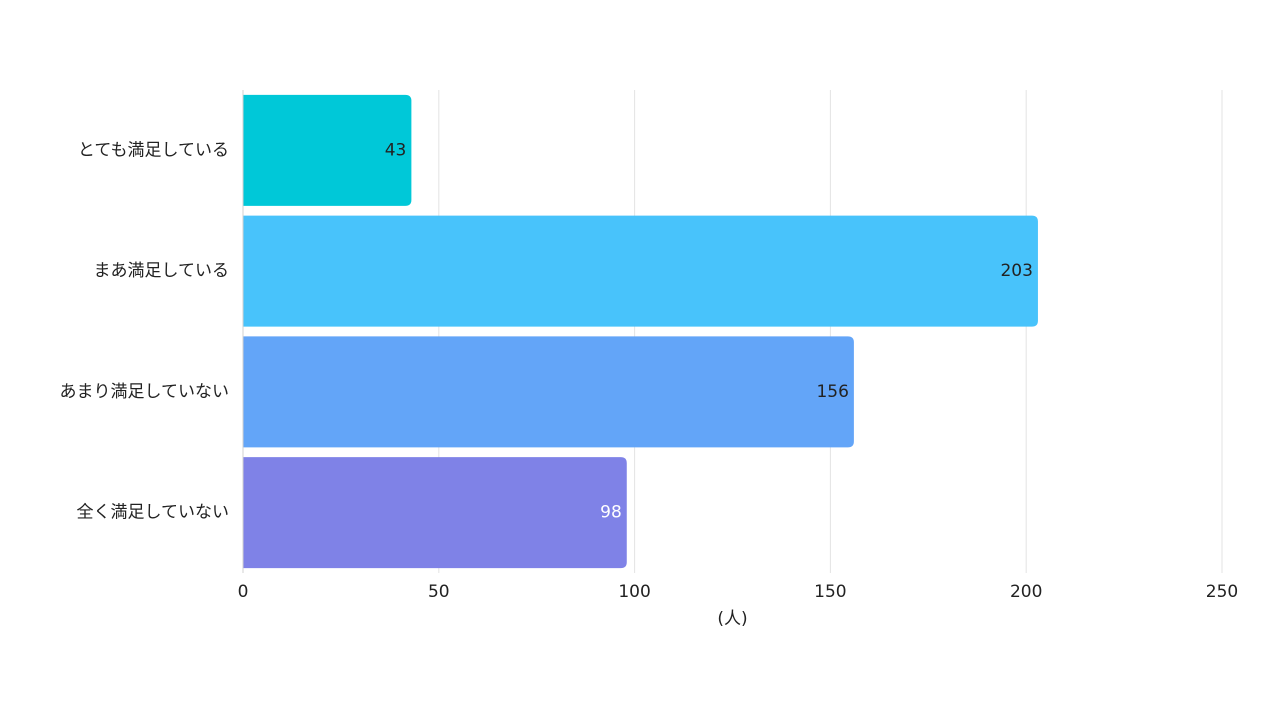 This screenshot has height=720, width=1280. Describe the element at coordinates (738, 592) in the screenshot. I see `x-tick-labels: 0 50 100 150 200 250` at that location.